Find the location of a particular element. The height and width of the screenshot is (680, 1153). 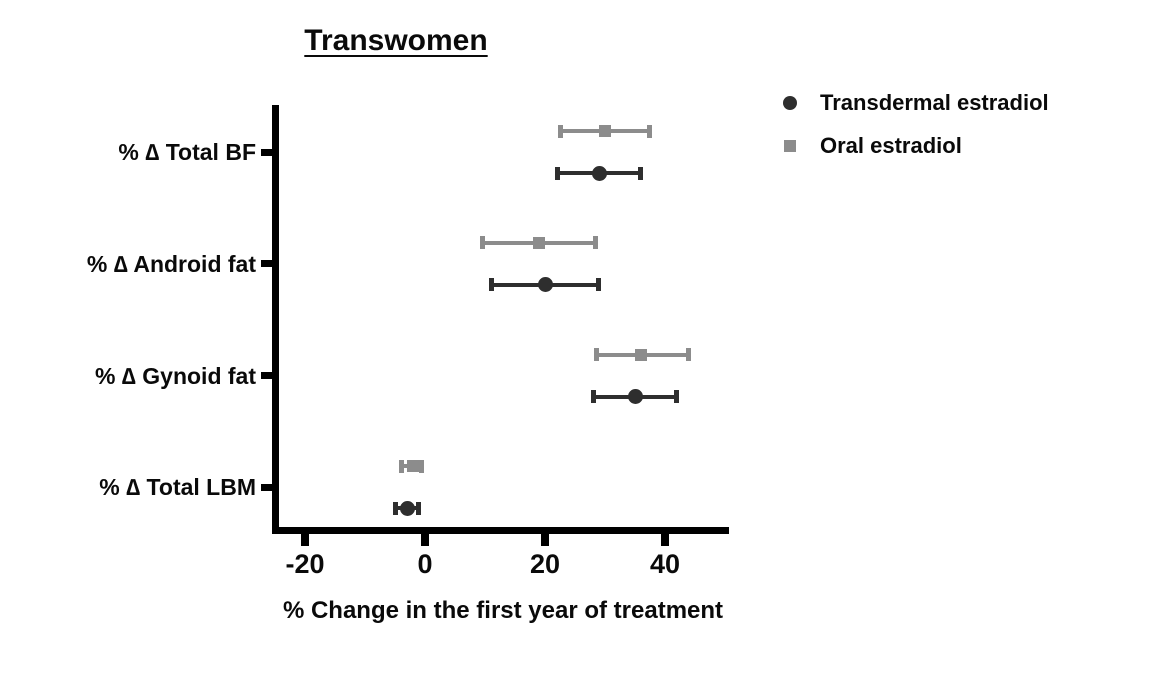

x-axis-label: % Change in the first year of treatment is located at coordinates (503, 610).